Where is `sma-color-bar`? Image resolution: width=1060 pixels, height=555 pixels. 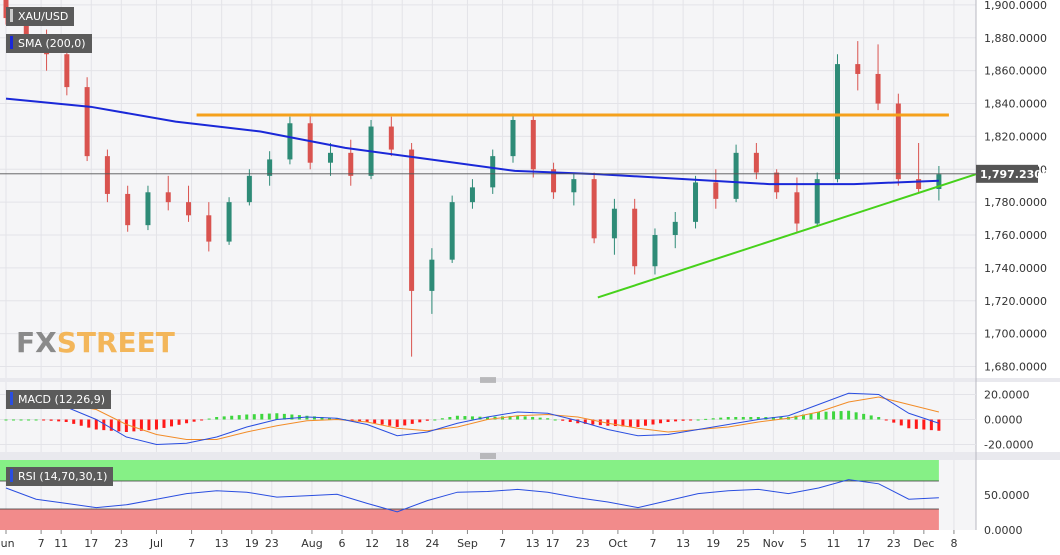 sma-color-bar is located at coordinates (11, 42).